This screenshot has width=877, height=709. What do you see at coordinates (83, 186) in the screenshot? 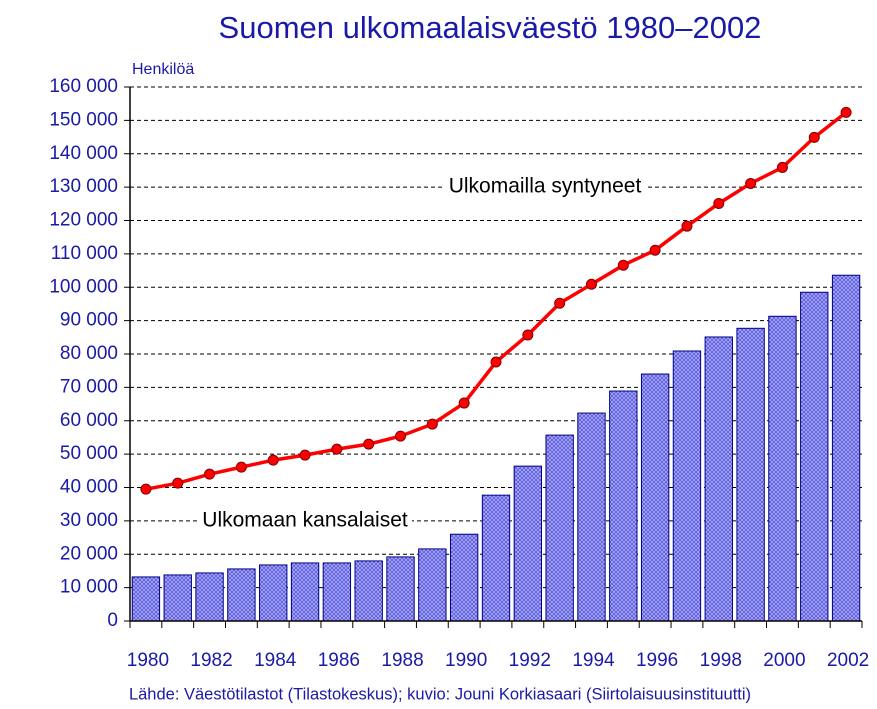
I see `y-tick-label: 130 000` at bounding box center [83, 186].